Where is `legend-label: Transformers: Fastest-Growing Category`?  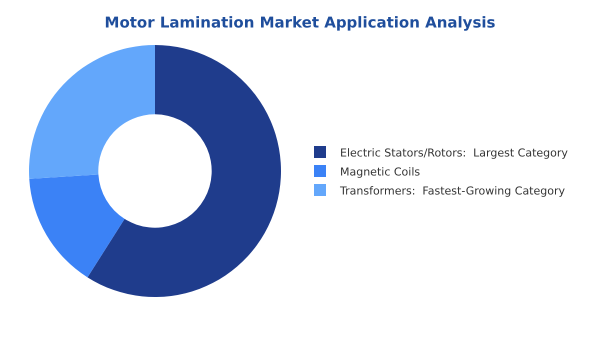 legend-label: Transformers: Fastest-Growing Category is located at coordinates (452, 191).